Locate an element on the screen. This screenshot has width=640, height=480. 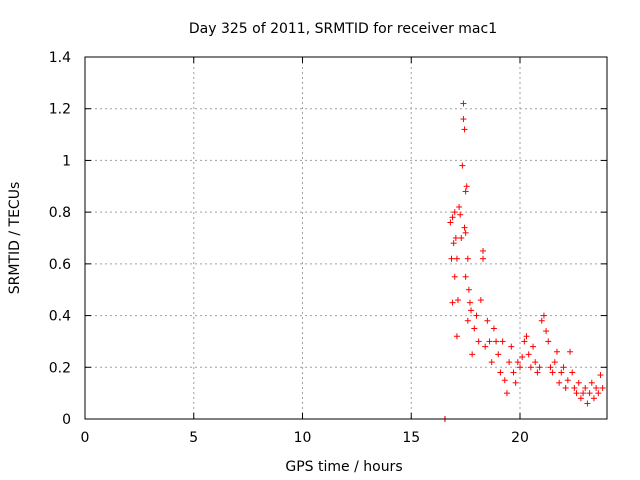
y-tick-label: 1.2 is located at coordinates (60, 110).